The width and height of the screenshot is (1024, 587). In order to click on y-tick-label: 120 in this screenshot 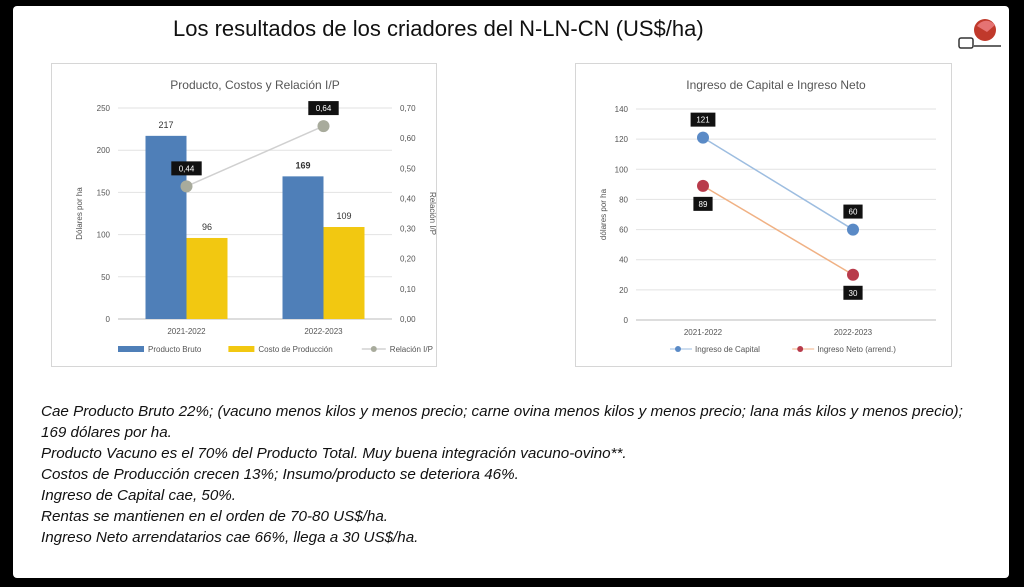, I will do `click(622, 139)`.